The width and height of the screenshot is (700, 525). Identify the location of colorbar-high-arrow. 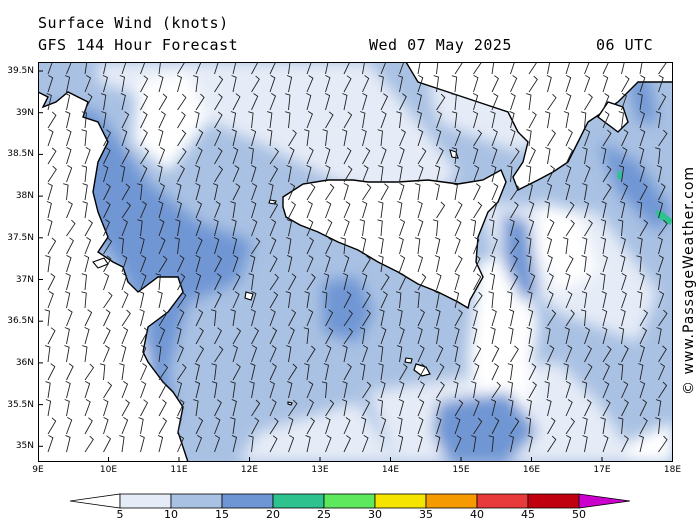
(604, 501).